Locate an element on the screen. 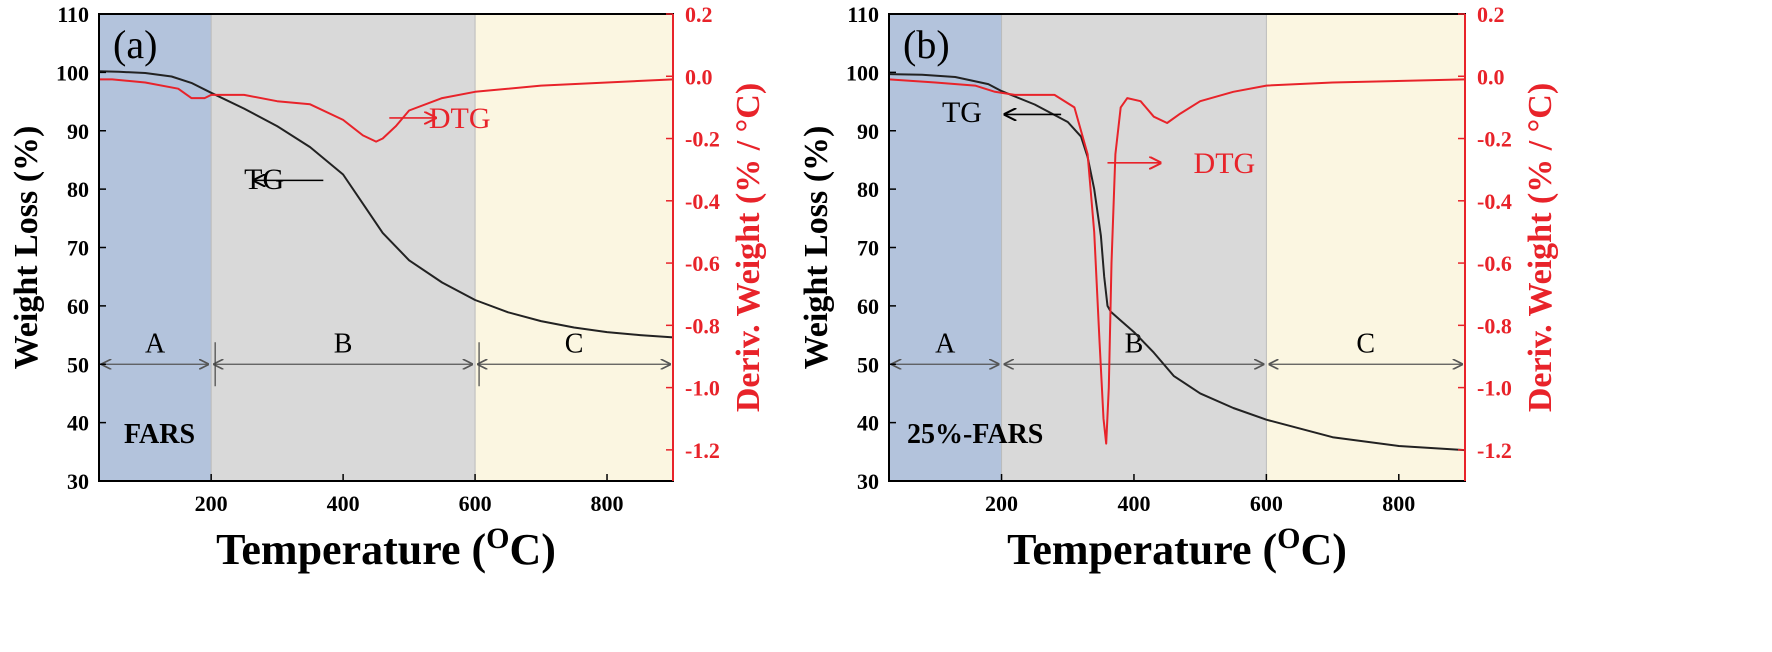 The image size is (1772, 652). panel-label: (a) is located at coordinates (135, 44).